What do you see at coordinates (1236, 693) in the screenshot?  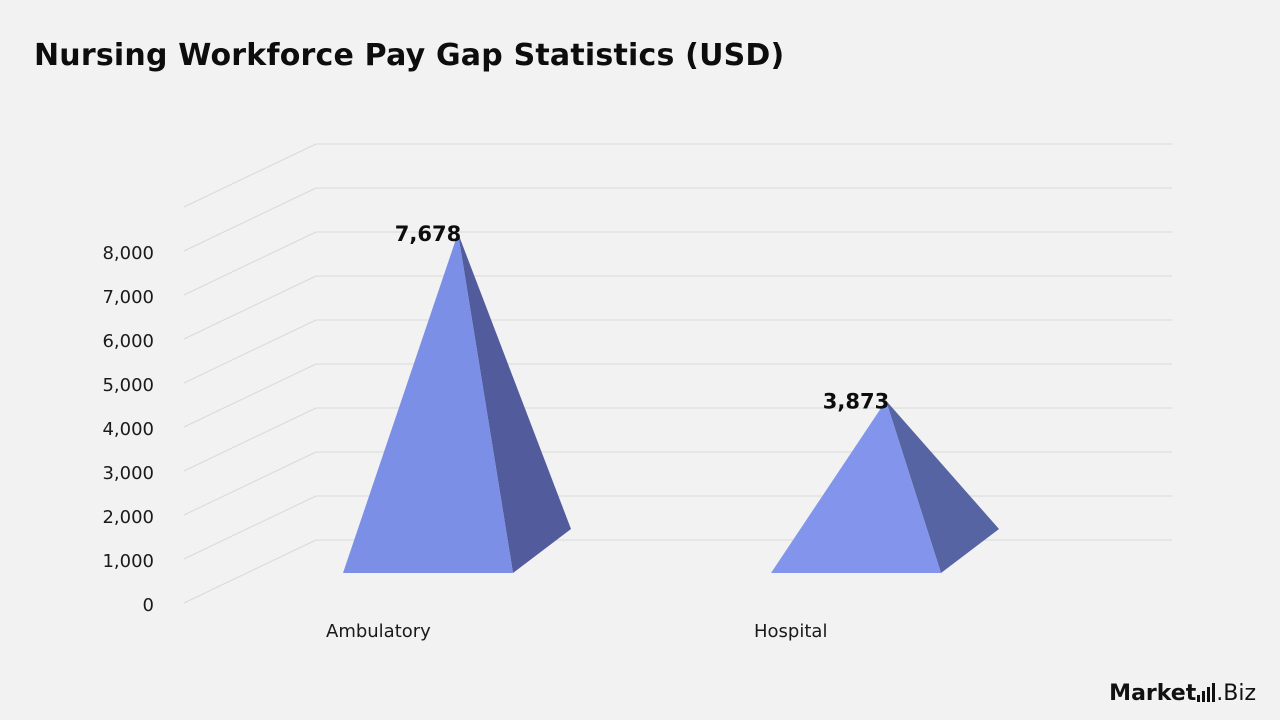 I see `logo-text-biz: .Biz` at bounding box center [1236, 693].